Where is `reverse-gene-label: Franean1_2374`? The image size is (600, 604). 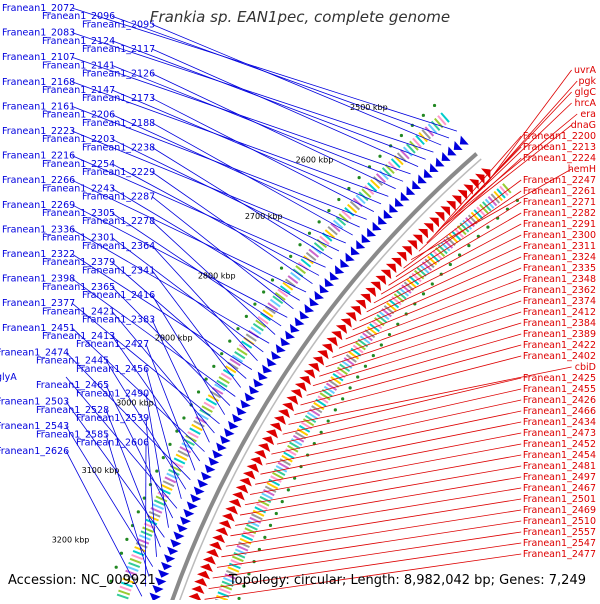
reverse-gene-label: Franean1_2374 is located at coordinates (559, 301).